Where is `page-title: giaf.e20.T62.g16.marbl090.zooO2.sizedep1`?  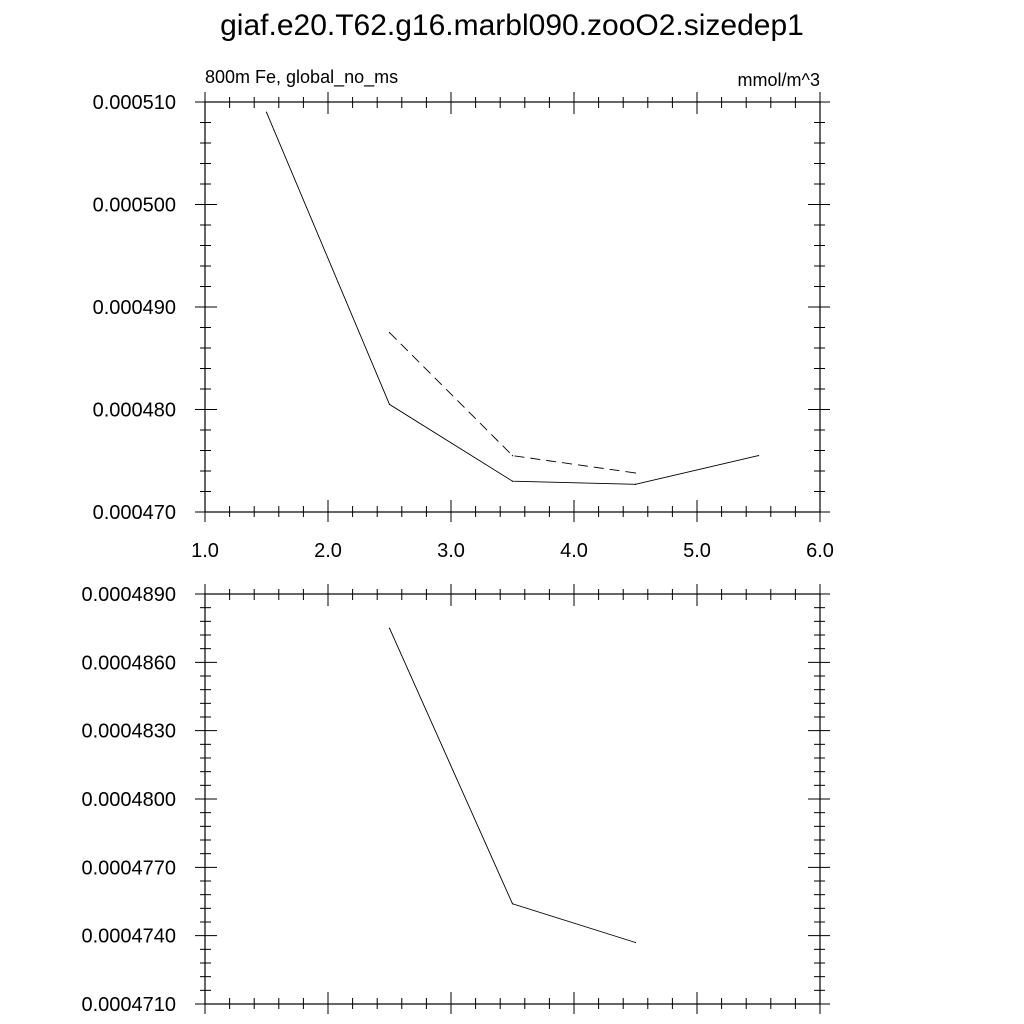 page-title: giaf.e20.T62.g16.marbl090.zooO2.sizedep1 is located at coordinates (512, 25).